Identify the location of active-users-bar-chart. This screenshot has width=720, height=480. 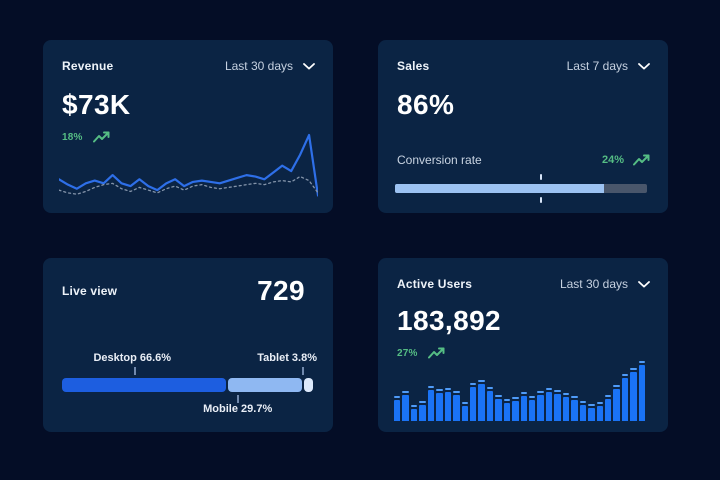
(520, 390).